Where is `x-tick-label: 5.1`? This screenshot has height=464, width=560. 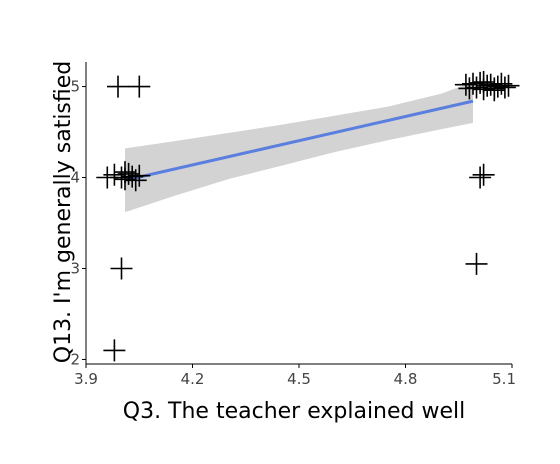 x-tick-label: 5.1 is located at coordinates (504, 379).